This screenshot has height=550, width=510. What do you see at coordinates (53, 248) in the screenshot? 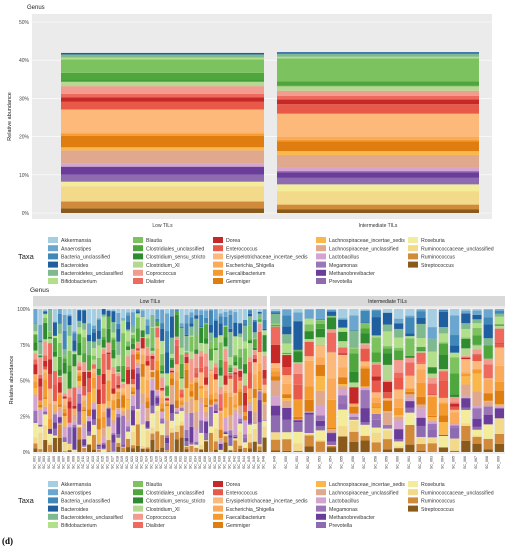
I see `chart1-legend-swatch` at bounding box center [53, 248].